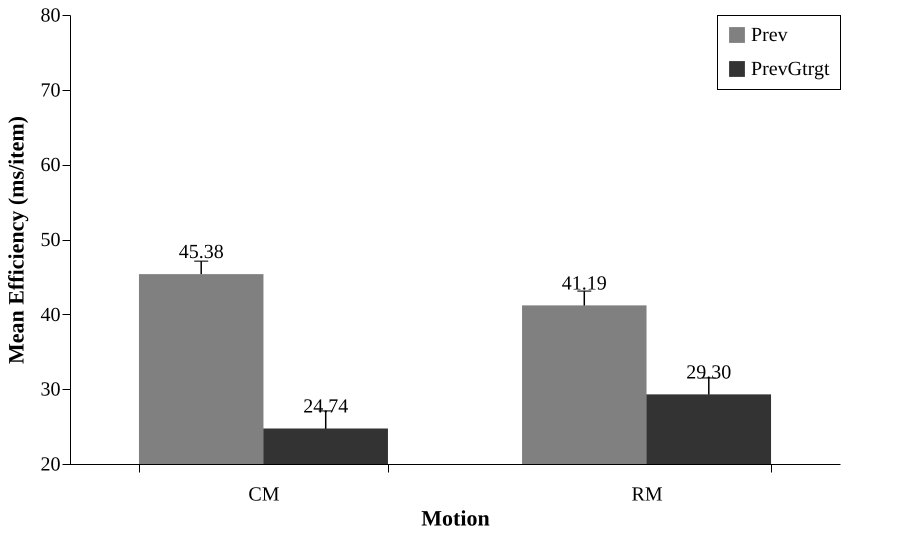  Describe the element at coordinates (709, 372) in the screenshot. I see `data-label: 29.30` at that location.